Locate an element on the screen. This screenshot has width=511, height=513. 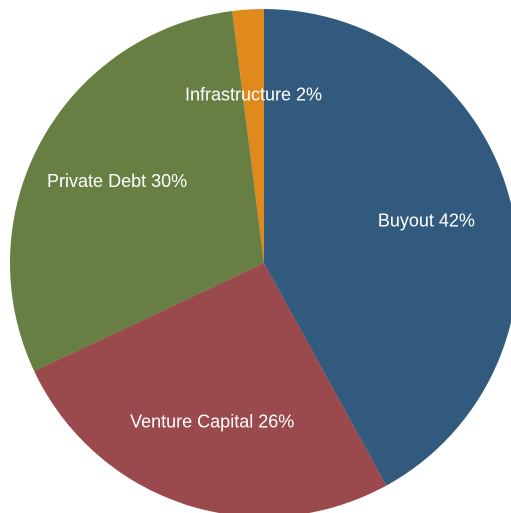
slice-value: 26% is located at coordinates (276, 421).